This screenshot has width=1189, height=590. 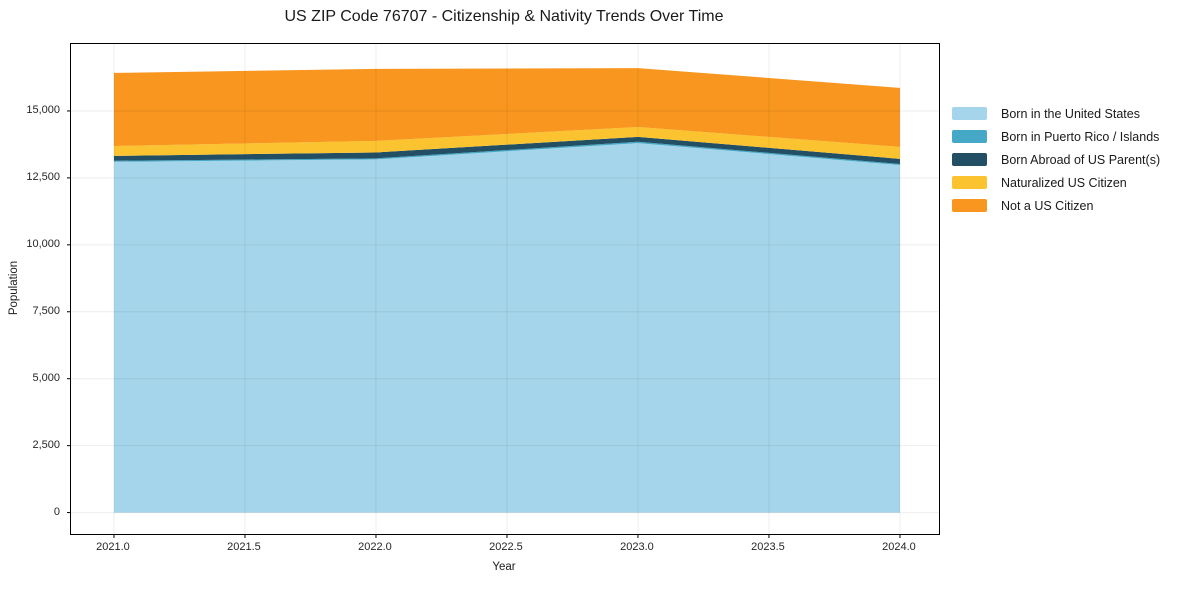 What do you see at coordinates (43, 176) in the screenshot?
I see `y-tick-label: 12,500` at bounding box center [43, 176].